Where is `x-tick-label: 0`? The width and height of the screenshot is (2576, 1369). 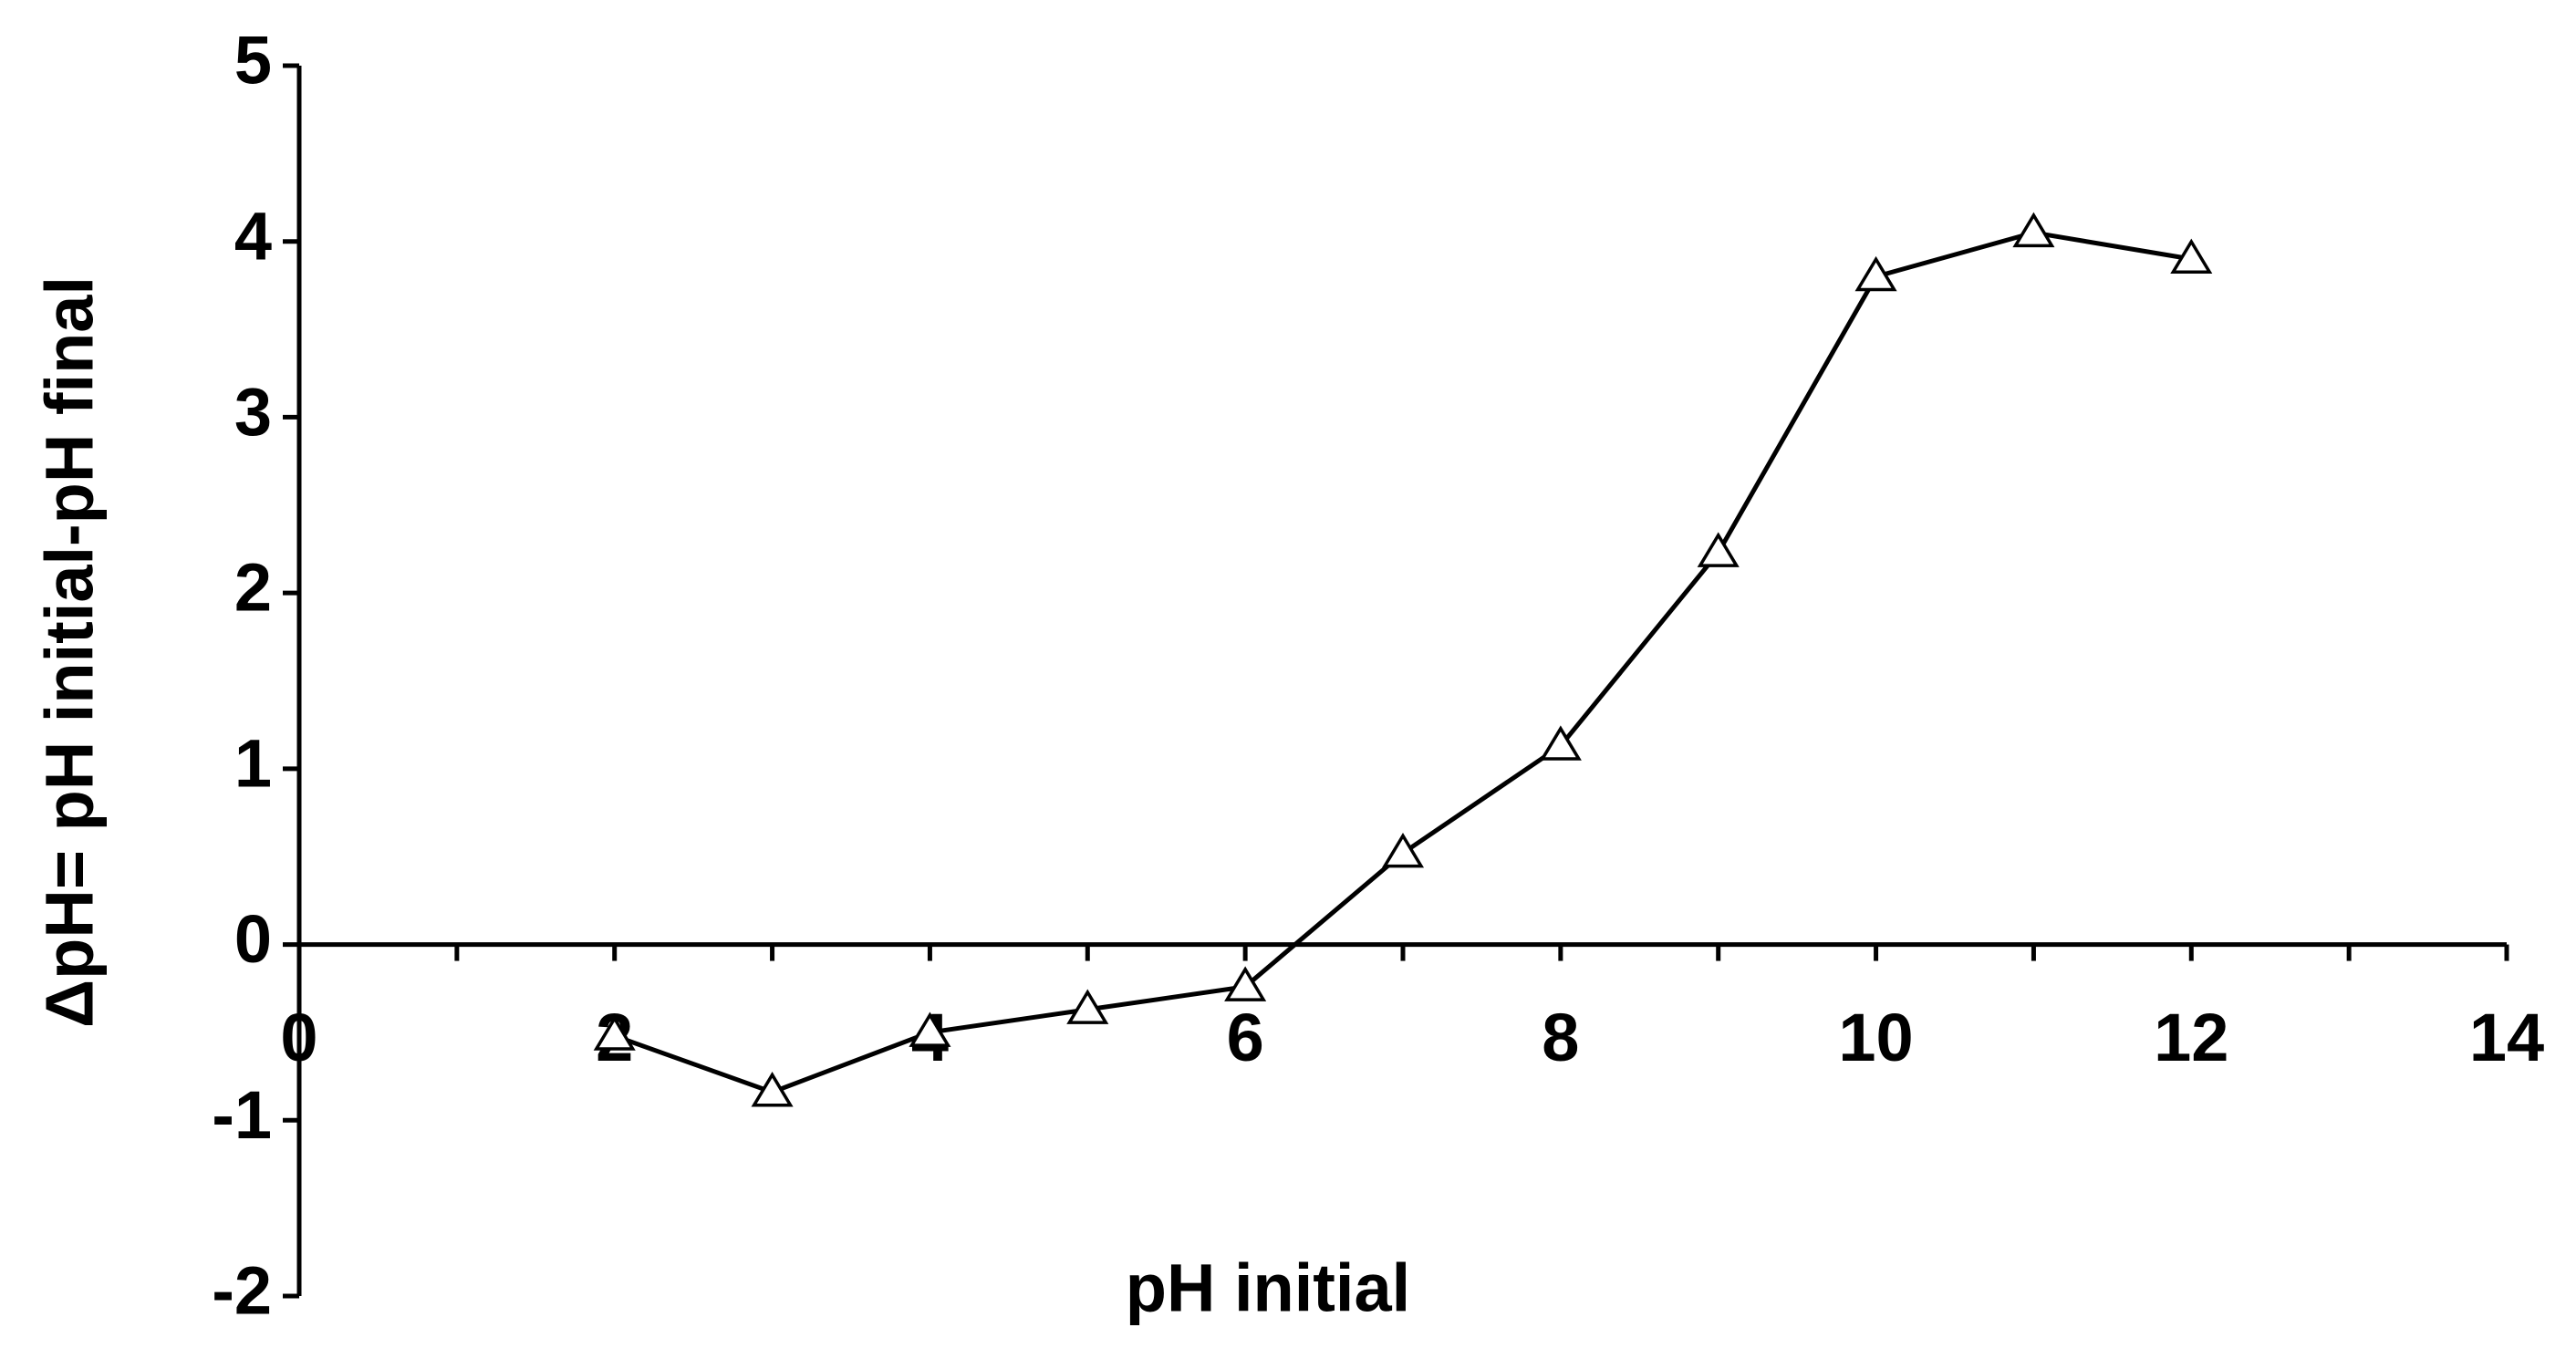
x-tick-label: 0 is located at coordinates (298, 1037).